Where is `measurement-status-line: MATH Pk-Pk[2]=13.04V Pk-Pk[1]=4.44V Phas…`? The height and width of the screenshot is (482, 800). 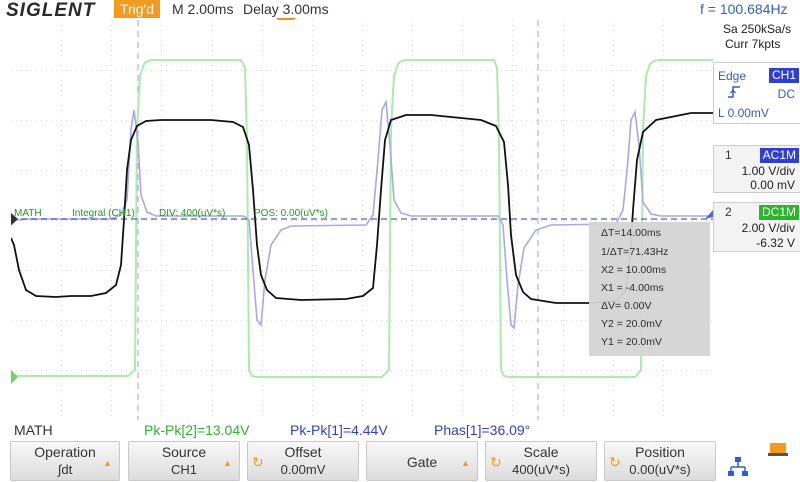 measurement-status-line: MATH Pk-Pk[2]=13.04V Pk-Pk[1]=4.44V Phas… is located at coordinates (356, 430).